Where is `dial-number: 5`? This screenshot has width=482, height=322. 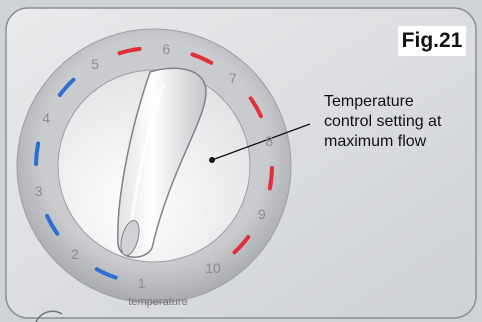
dial-number: 5 is located at coordinates (95, 63).